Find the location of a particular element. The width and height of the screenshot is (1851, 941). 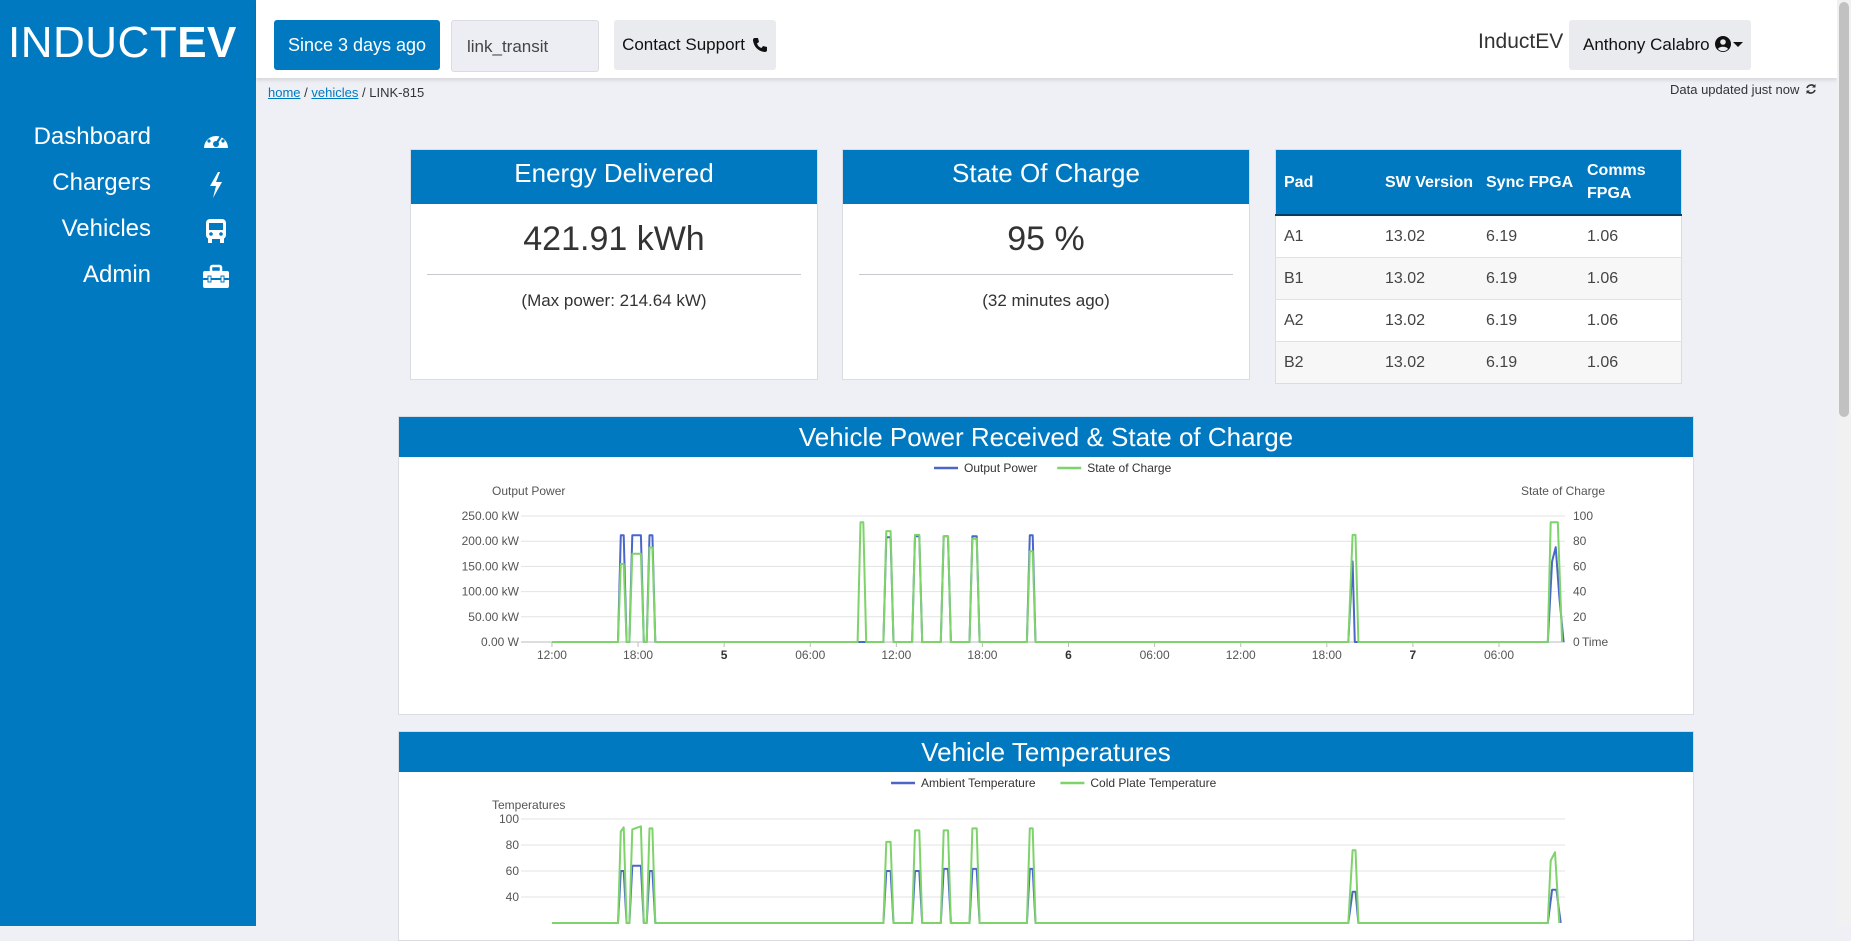

y2-tick-label: 80 is located at coordinates (1580, 541).